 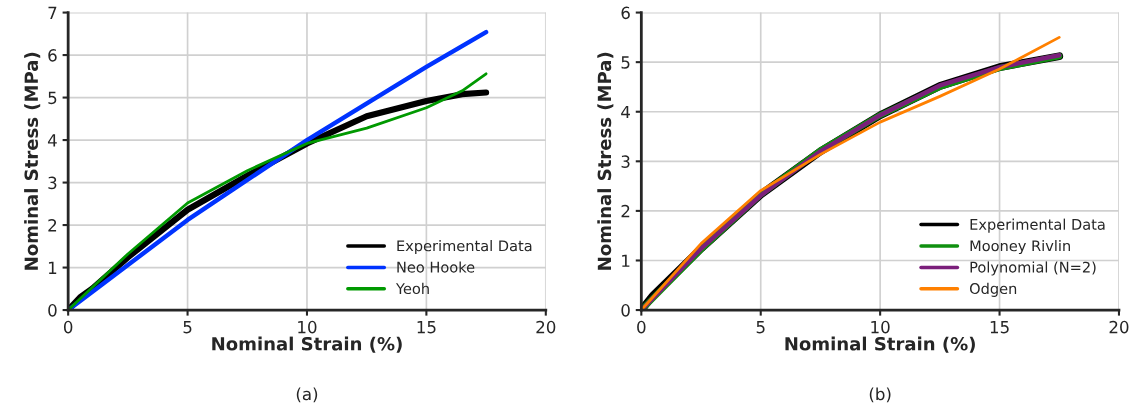 What do you see at coordinates (436, 267) in the screenshot?
I see `legend-label: Neo Hooke` at bounding box center [436, 267].